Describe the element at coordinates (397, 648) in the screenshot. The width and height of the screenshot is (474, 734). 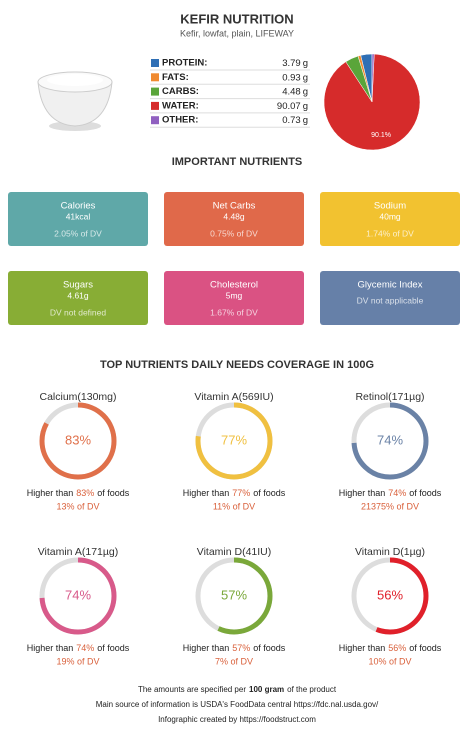
I see `higher-percent: 56%` at that location.